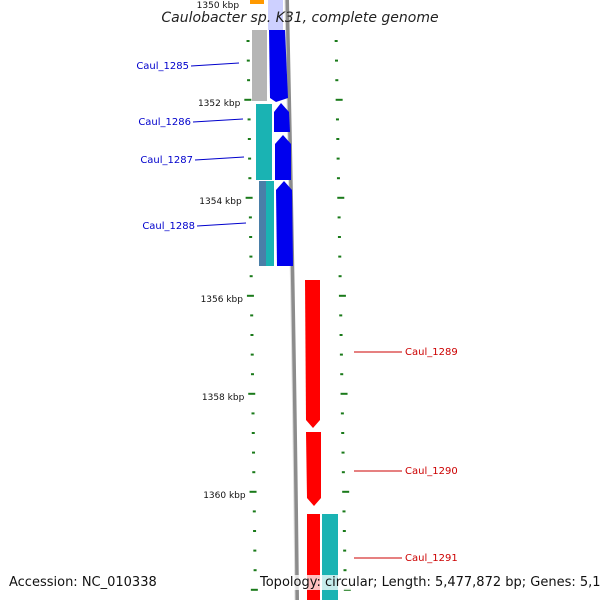 This screenshot has width=600, height=600. I want to click on accession-text: Accession: NC_010338, so click(83, 582).